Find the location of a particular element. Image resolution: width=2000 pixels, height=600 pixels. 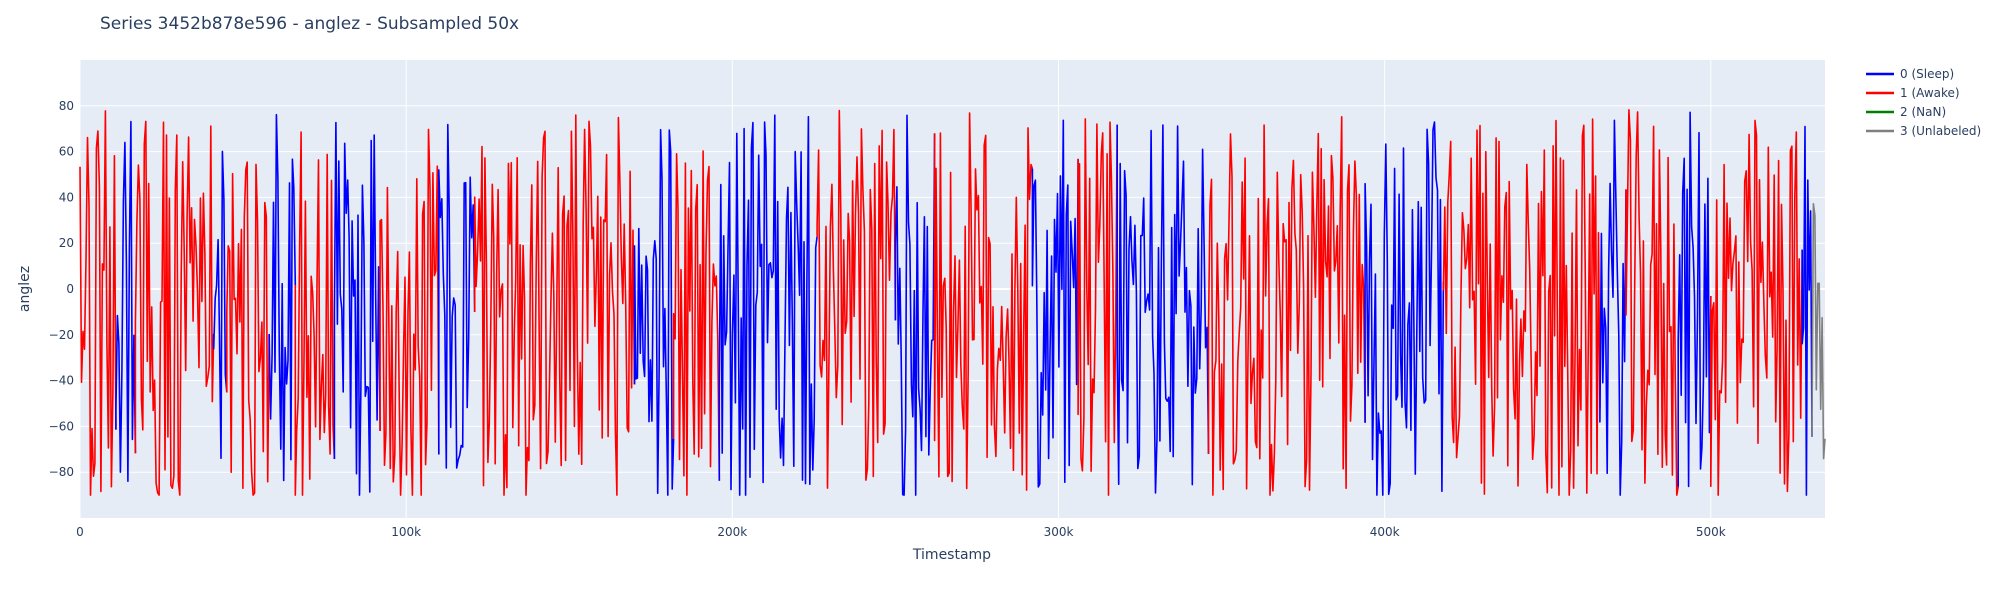

legend-item-label: 0 (Sleep) is located at coordinates (1927, 74).